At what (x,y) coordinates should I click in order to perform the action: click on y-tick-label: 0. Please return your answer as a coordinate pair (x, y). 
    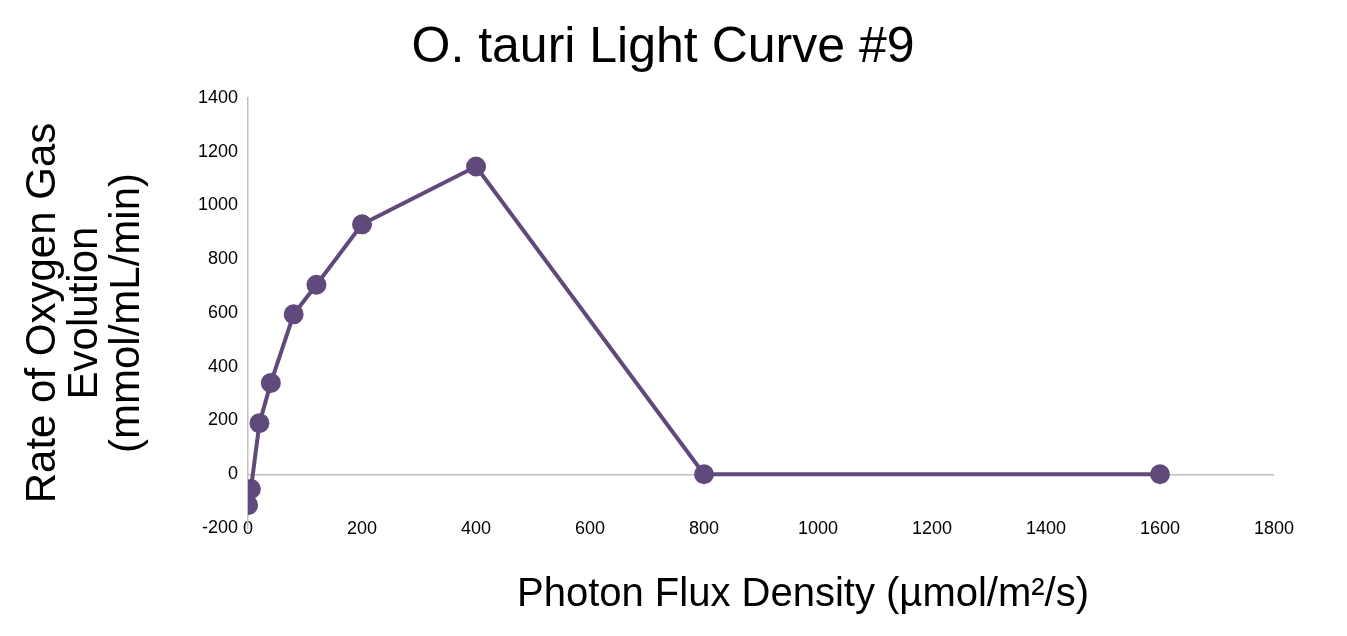
    Looking at the image, I should click on (233, 473).